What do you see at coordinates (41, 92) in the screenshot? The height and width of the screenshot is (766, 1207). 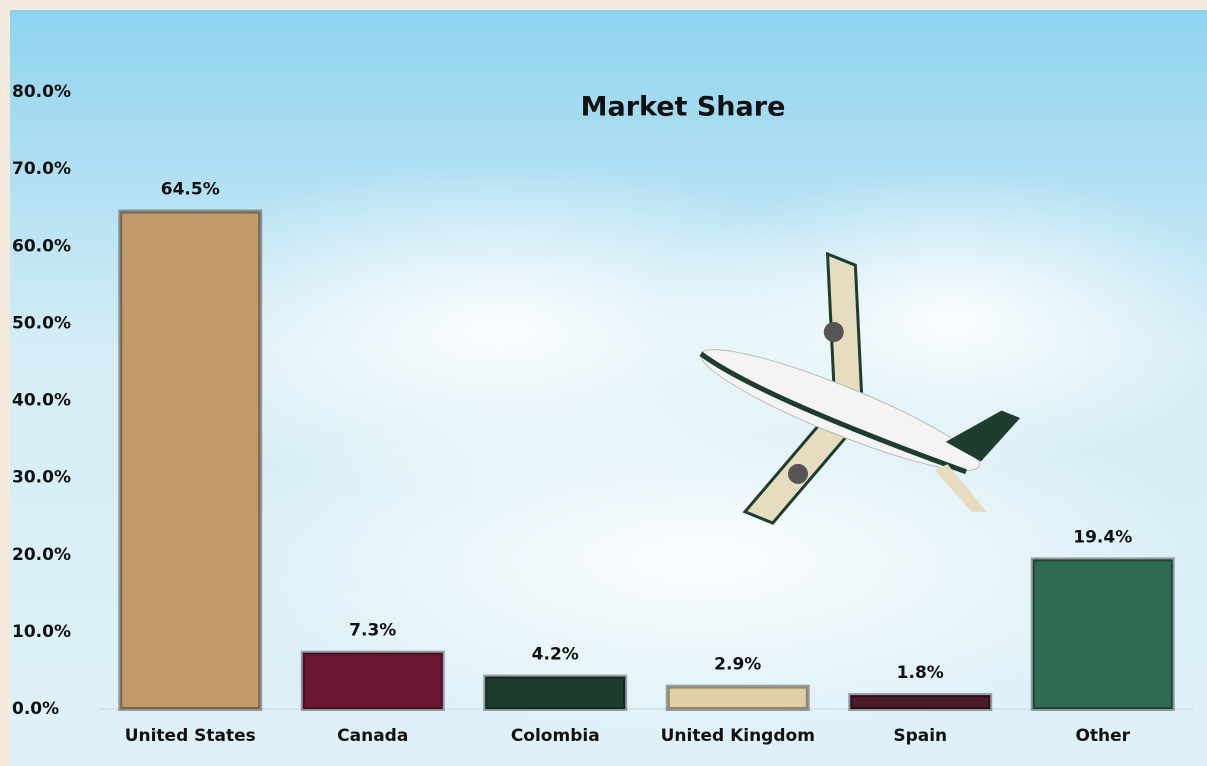 I see `y-tick-label: 80.0%` at bounding box center [41, 92].